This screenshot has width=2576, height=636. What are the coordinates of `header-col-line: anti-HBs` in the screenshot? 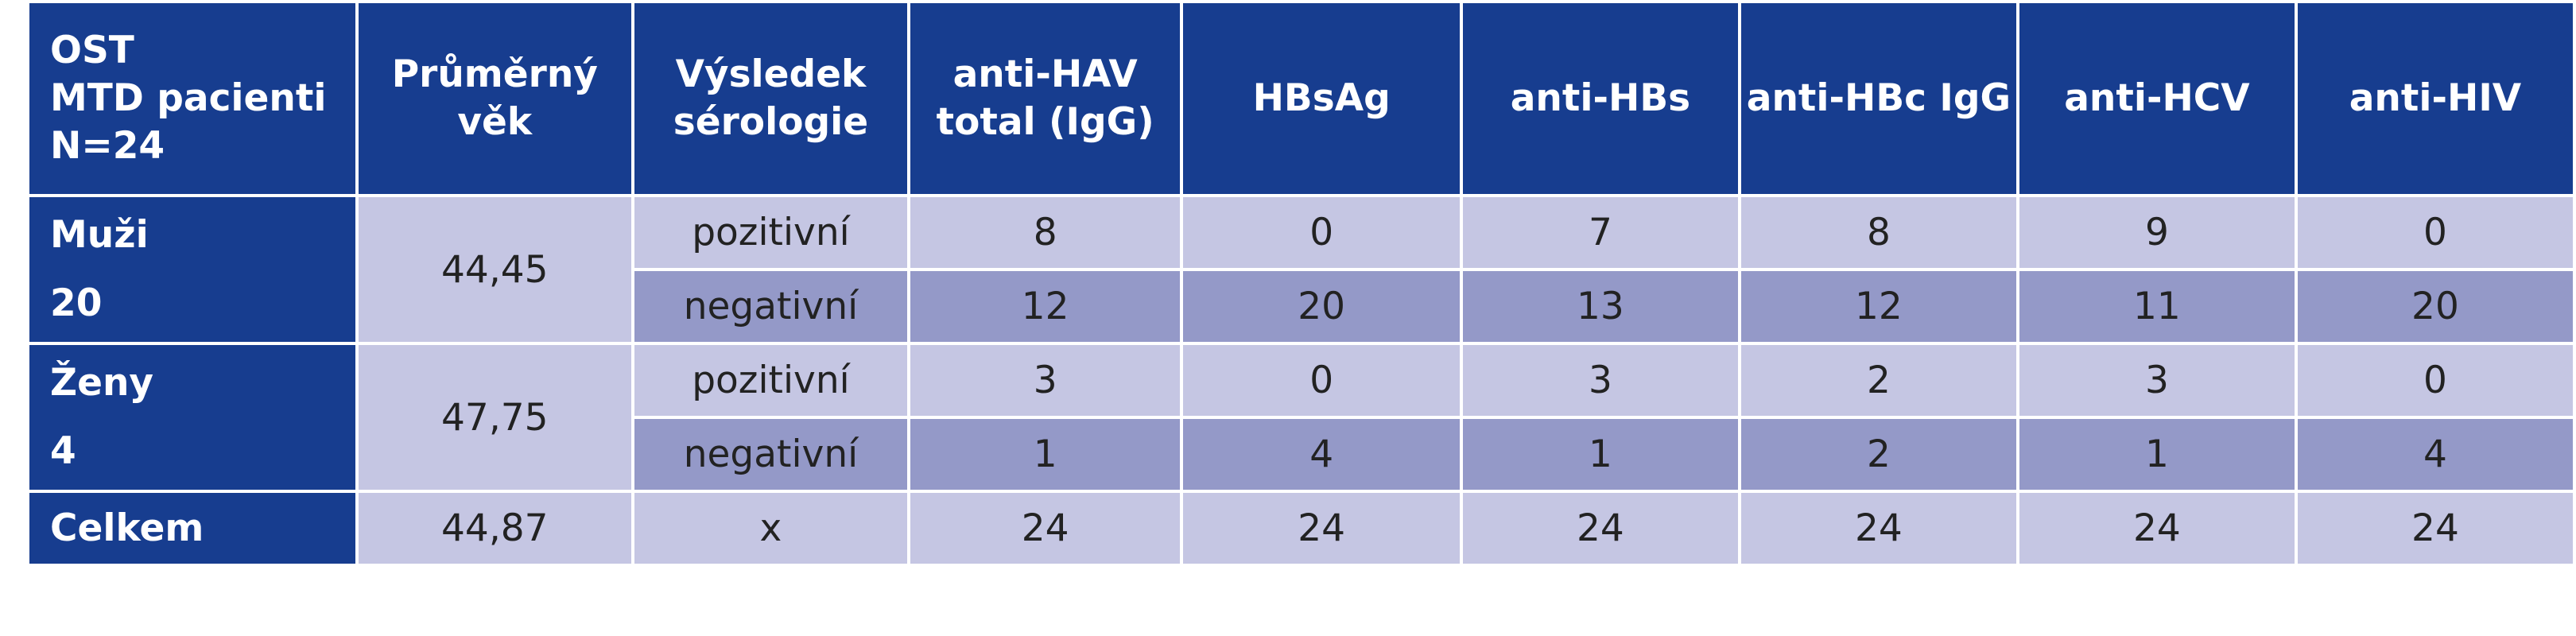 It's located at (1601, 98).